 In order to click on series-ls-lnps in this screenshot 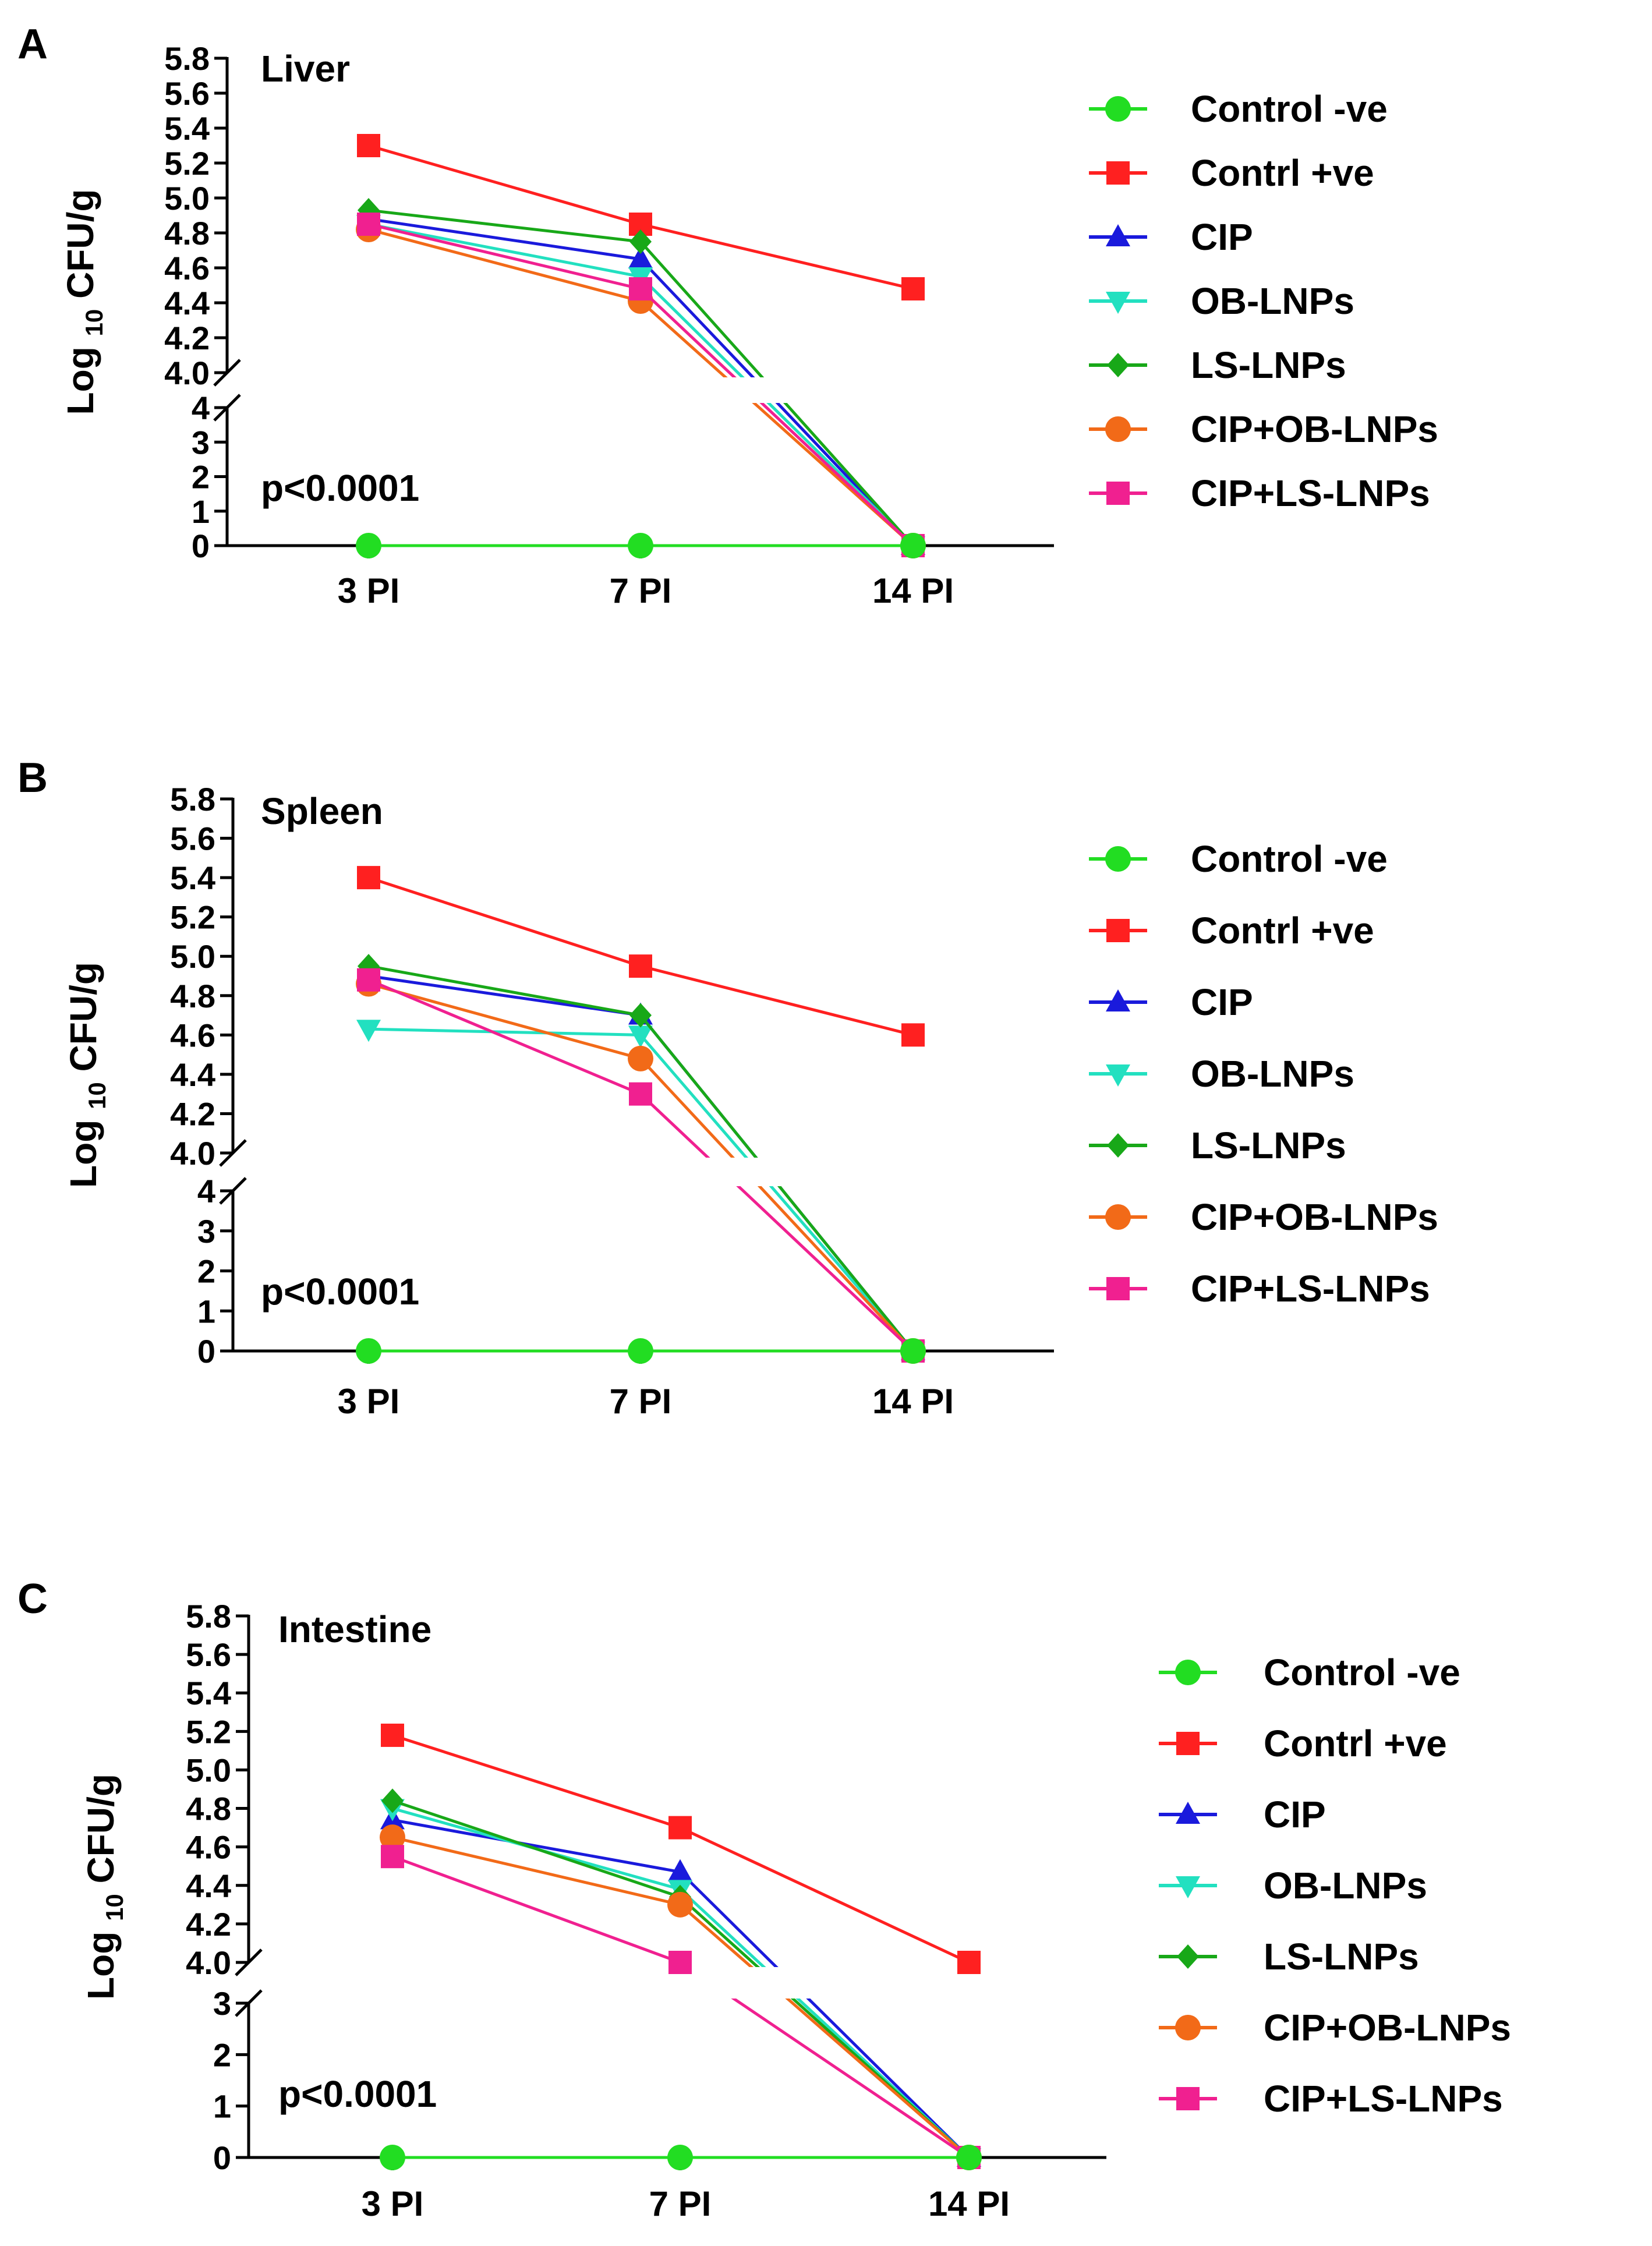, I will do `click(680, 1979)`.